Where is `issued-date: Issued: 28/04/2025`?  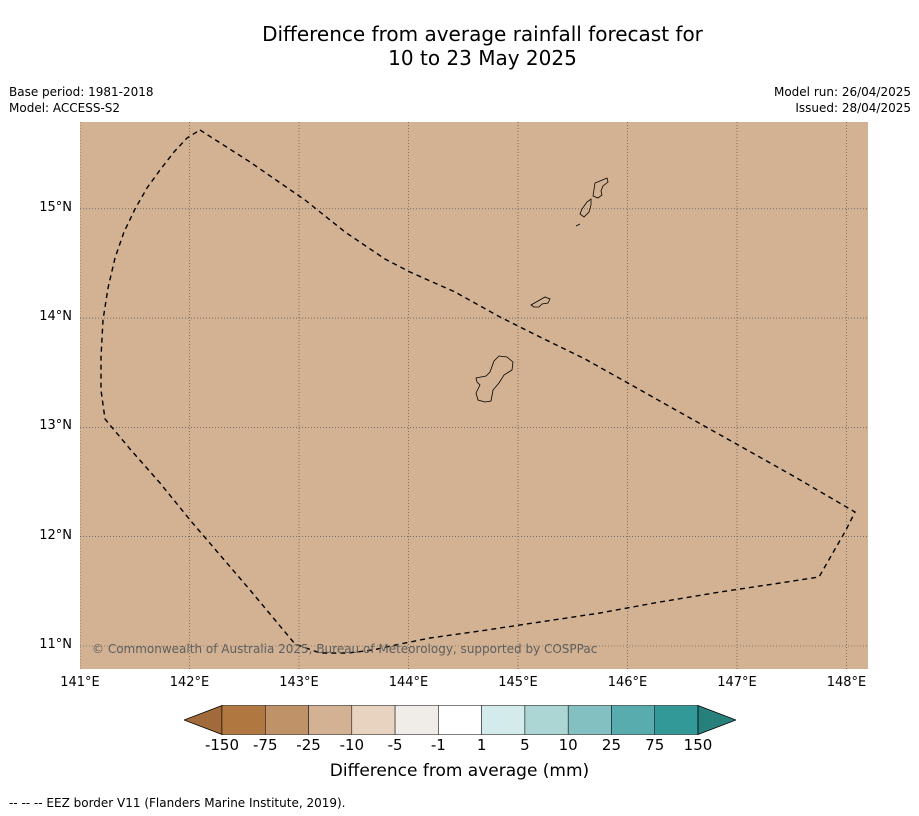 issued-date: Issued: 28/04/2025 is located at coordinates (853, 108).